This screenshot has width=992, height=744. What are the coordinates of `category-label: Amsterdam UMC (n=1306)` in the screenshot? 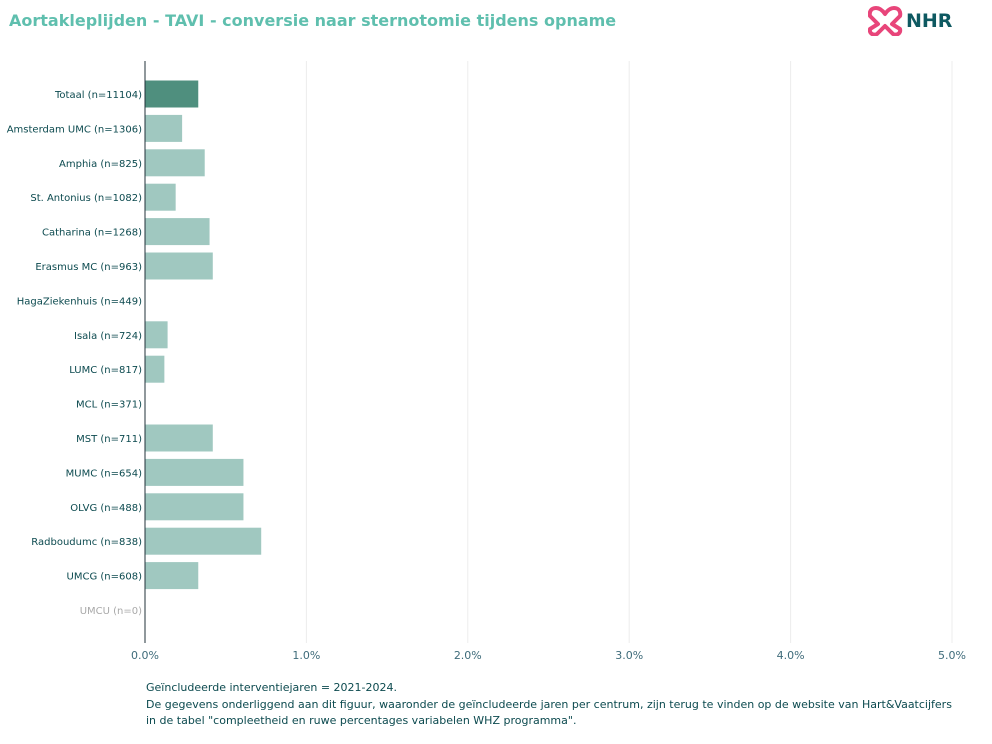 It's located at (74, 129).